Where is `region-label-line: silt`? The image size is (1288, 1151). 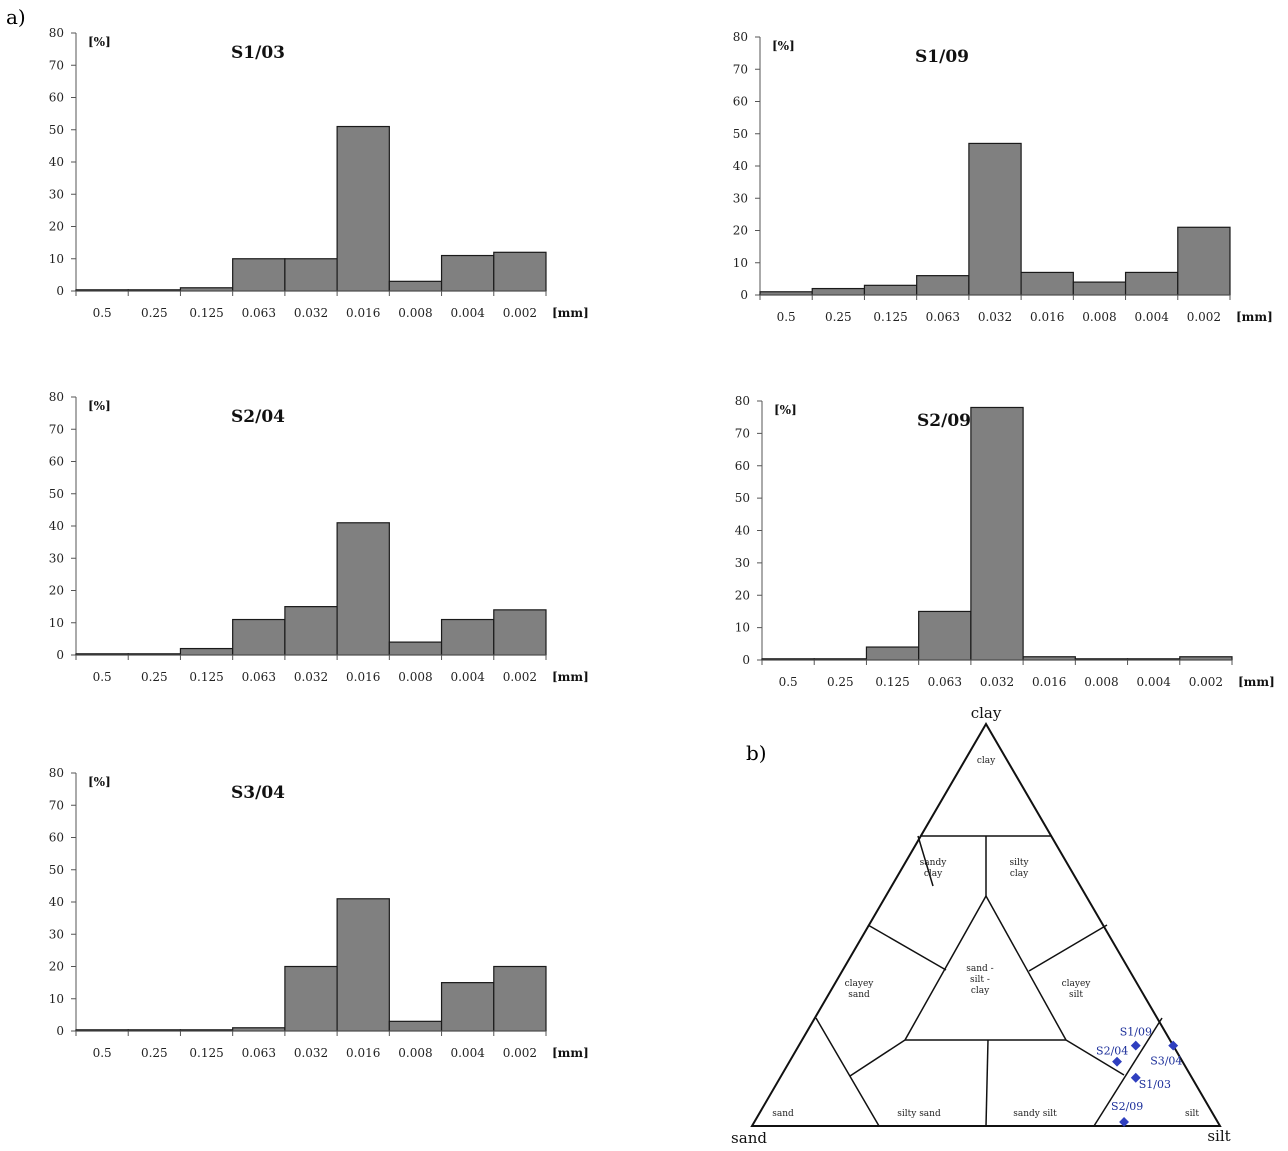
region-label-line: silt is located at coordinates (1192, 1114).